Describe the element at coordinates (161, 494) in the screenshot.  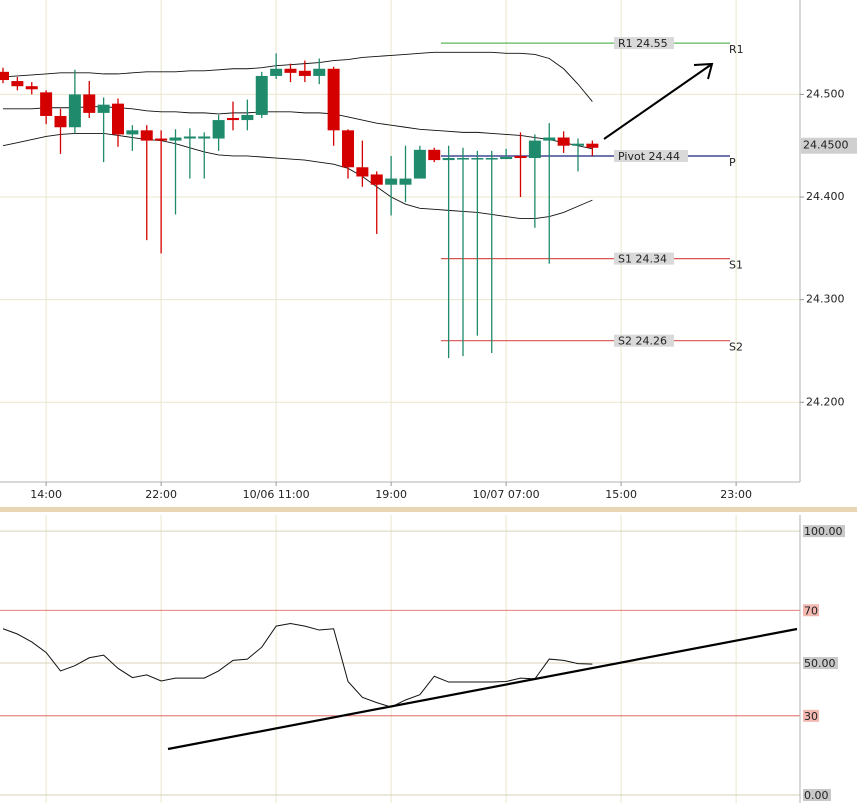
I see `x-tick-label: 22:00` at that location.